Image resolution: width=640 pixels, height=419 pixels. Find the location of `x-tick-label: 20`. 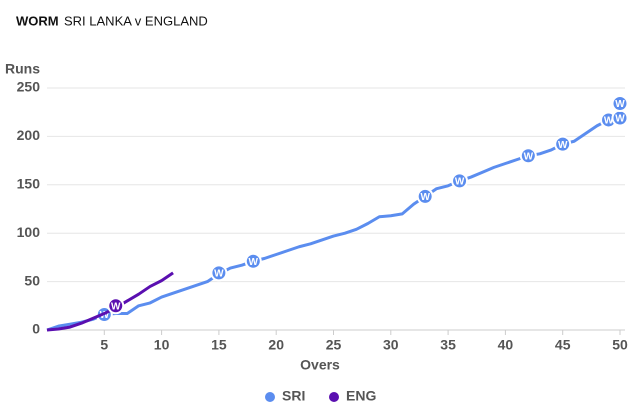

x-tick-label: 20 is located at coordinates (276, 345).